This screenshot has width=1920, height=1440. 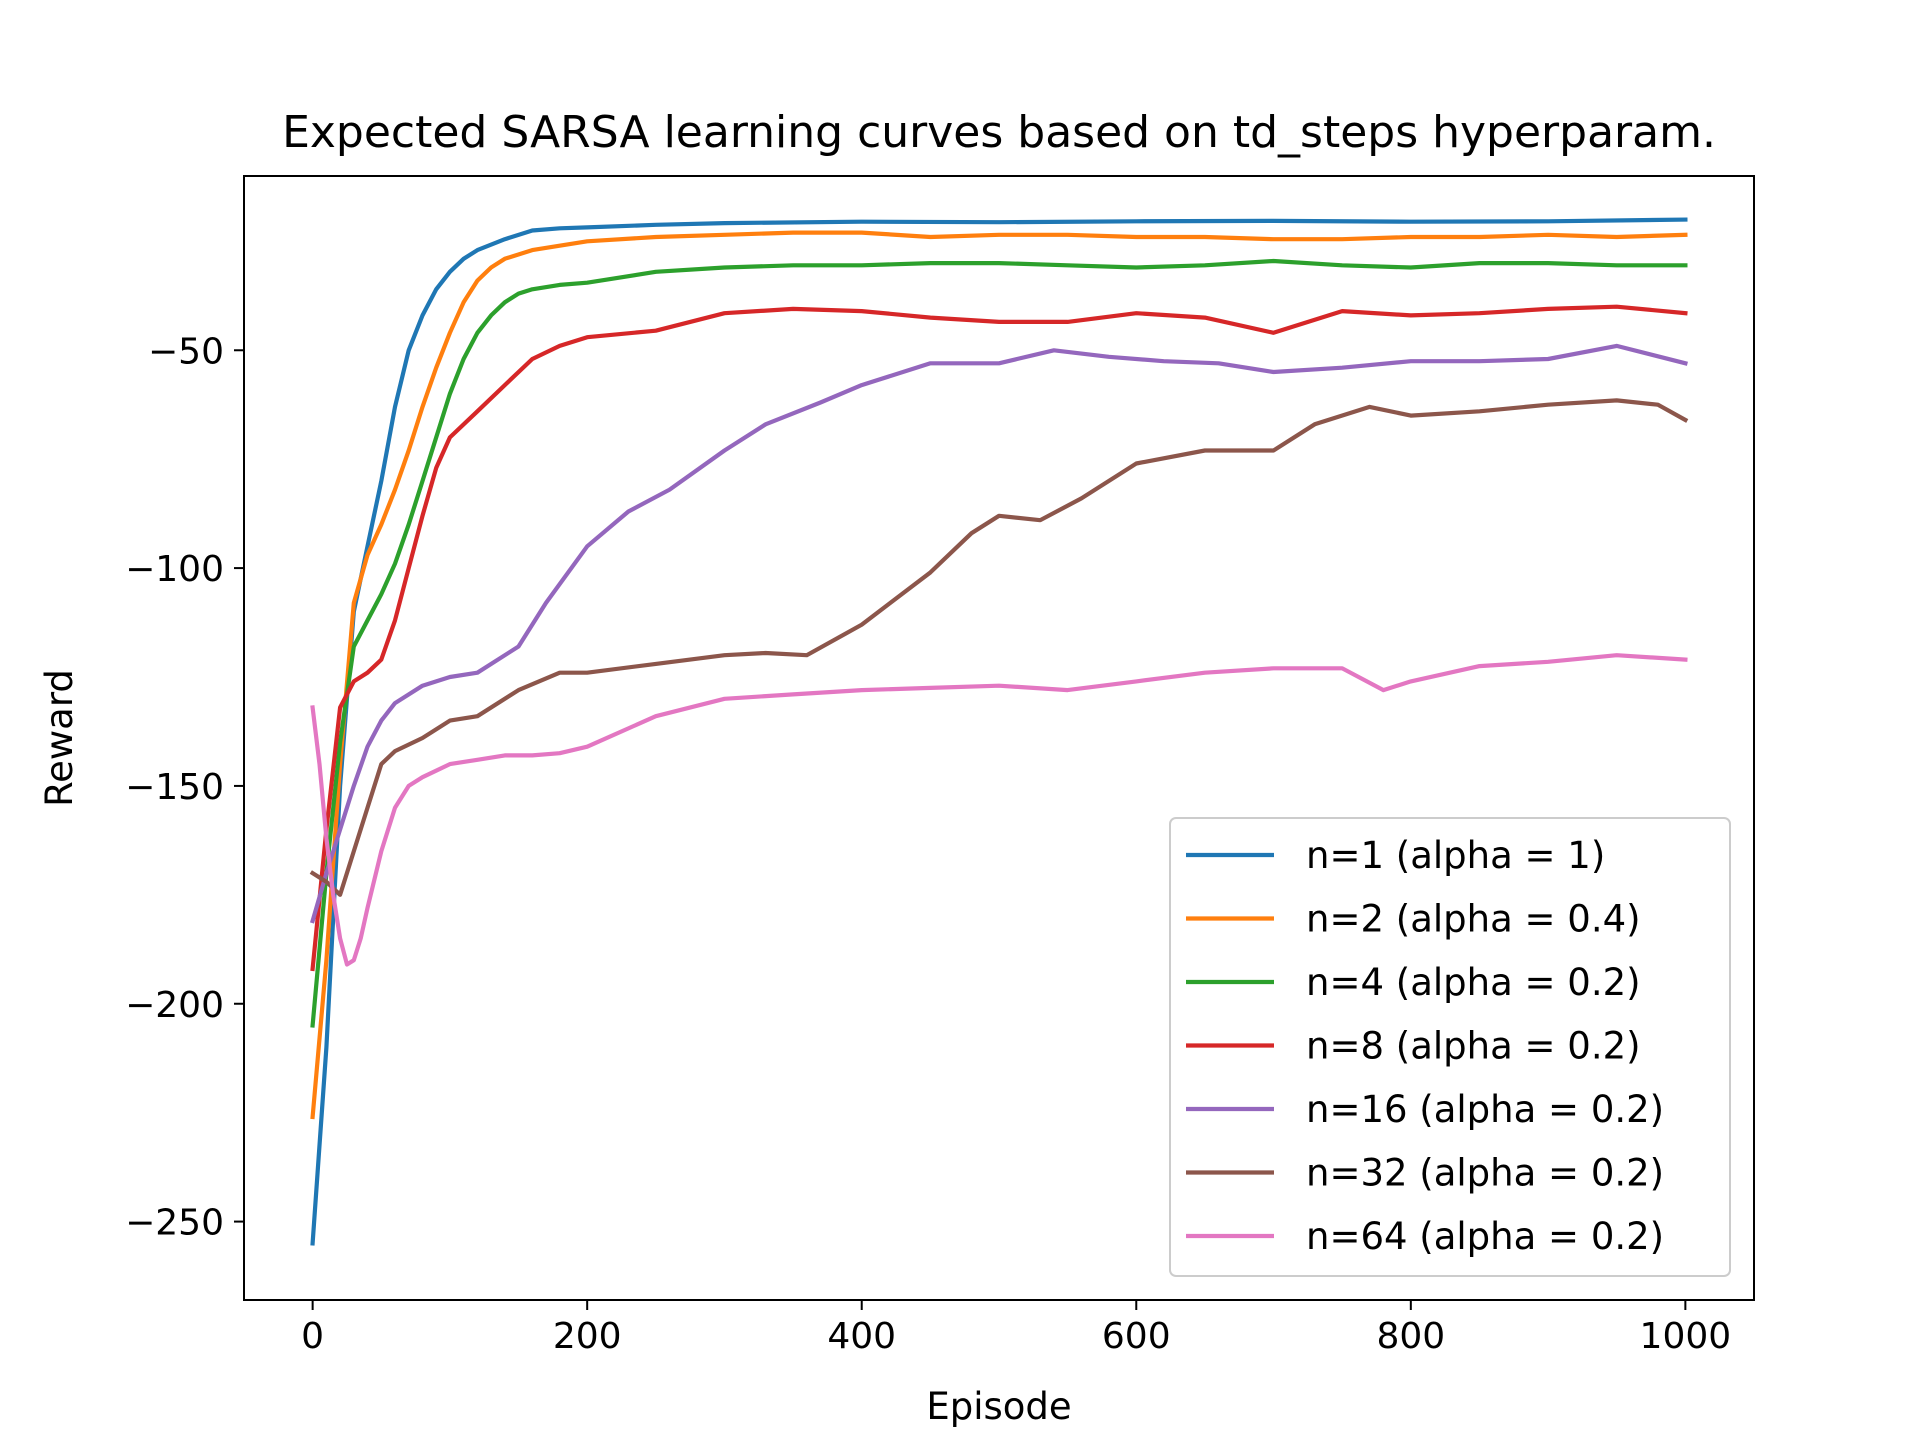 What do you see at coordinates (186, 351) in the screenshot?
I see `y-tick-label: −50` at bounding box center [186, 351].